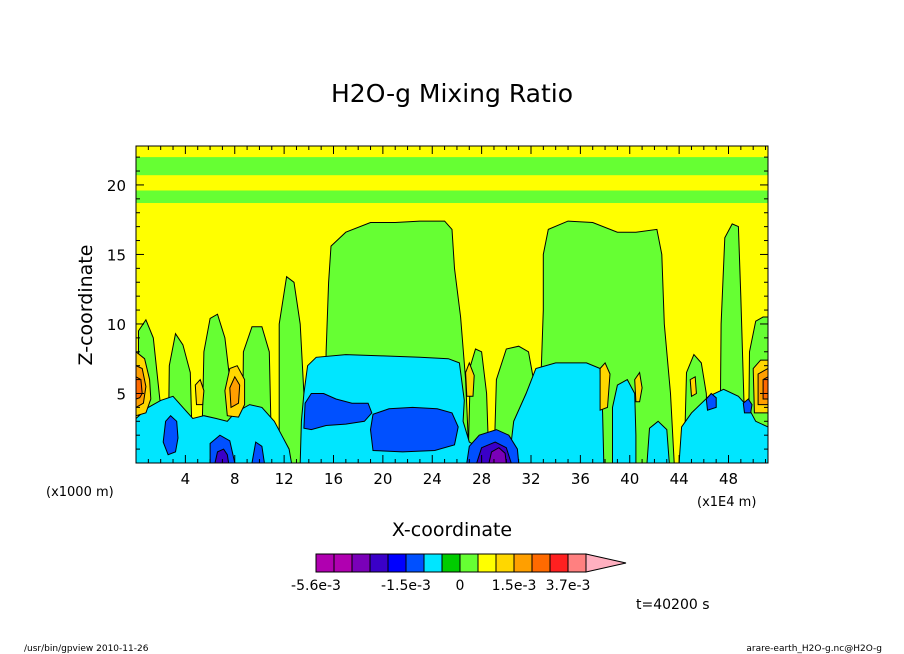 This screenshot has width=904, height=654. Describe the element at coordinates (481, 479) in the screenshot. I see `x-tick-label-28: 28` at that location.